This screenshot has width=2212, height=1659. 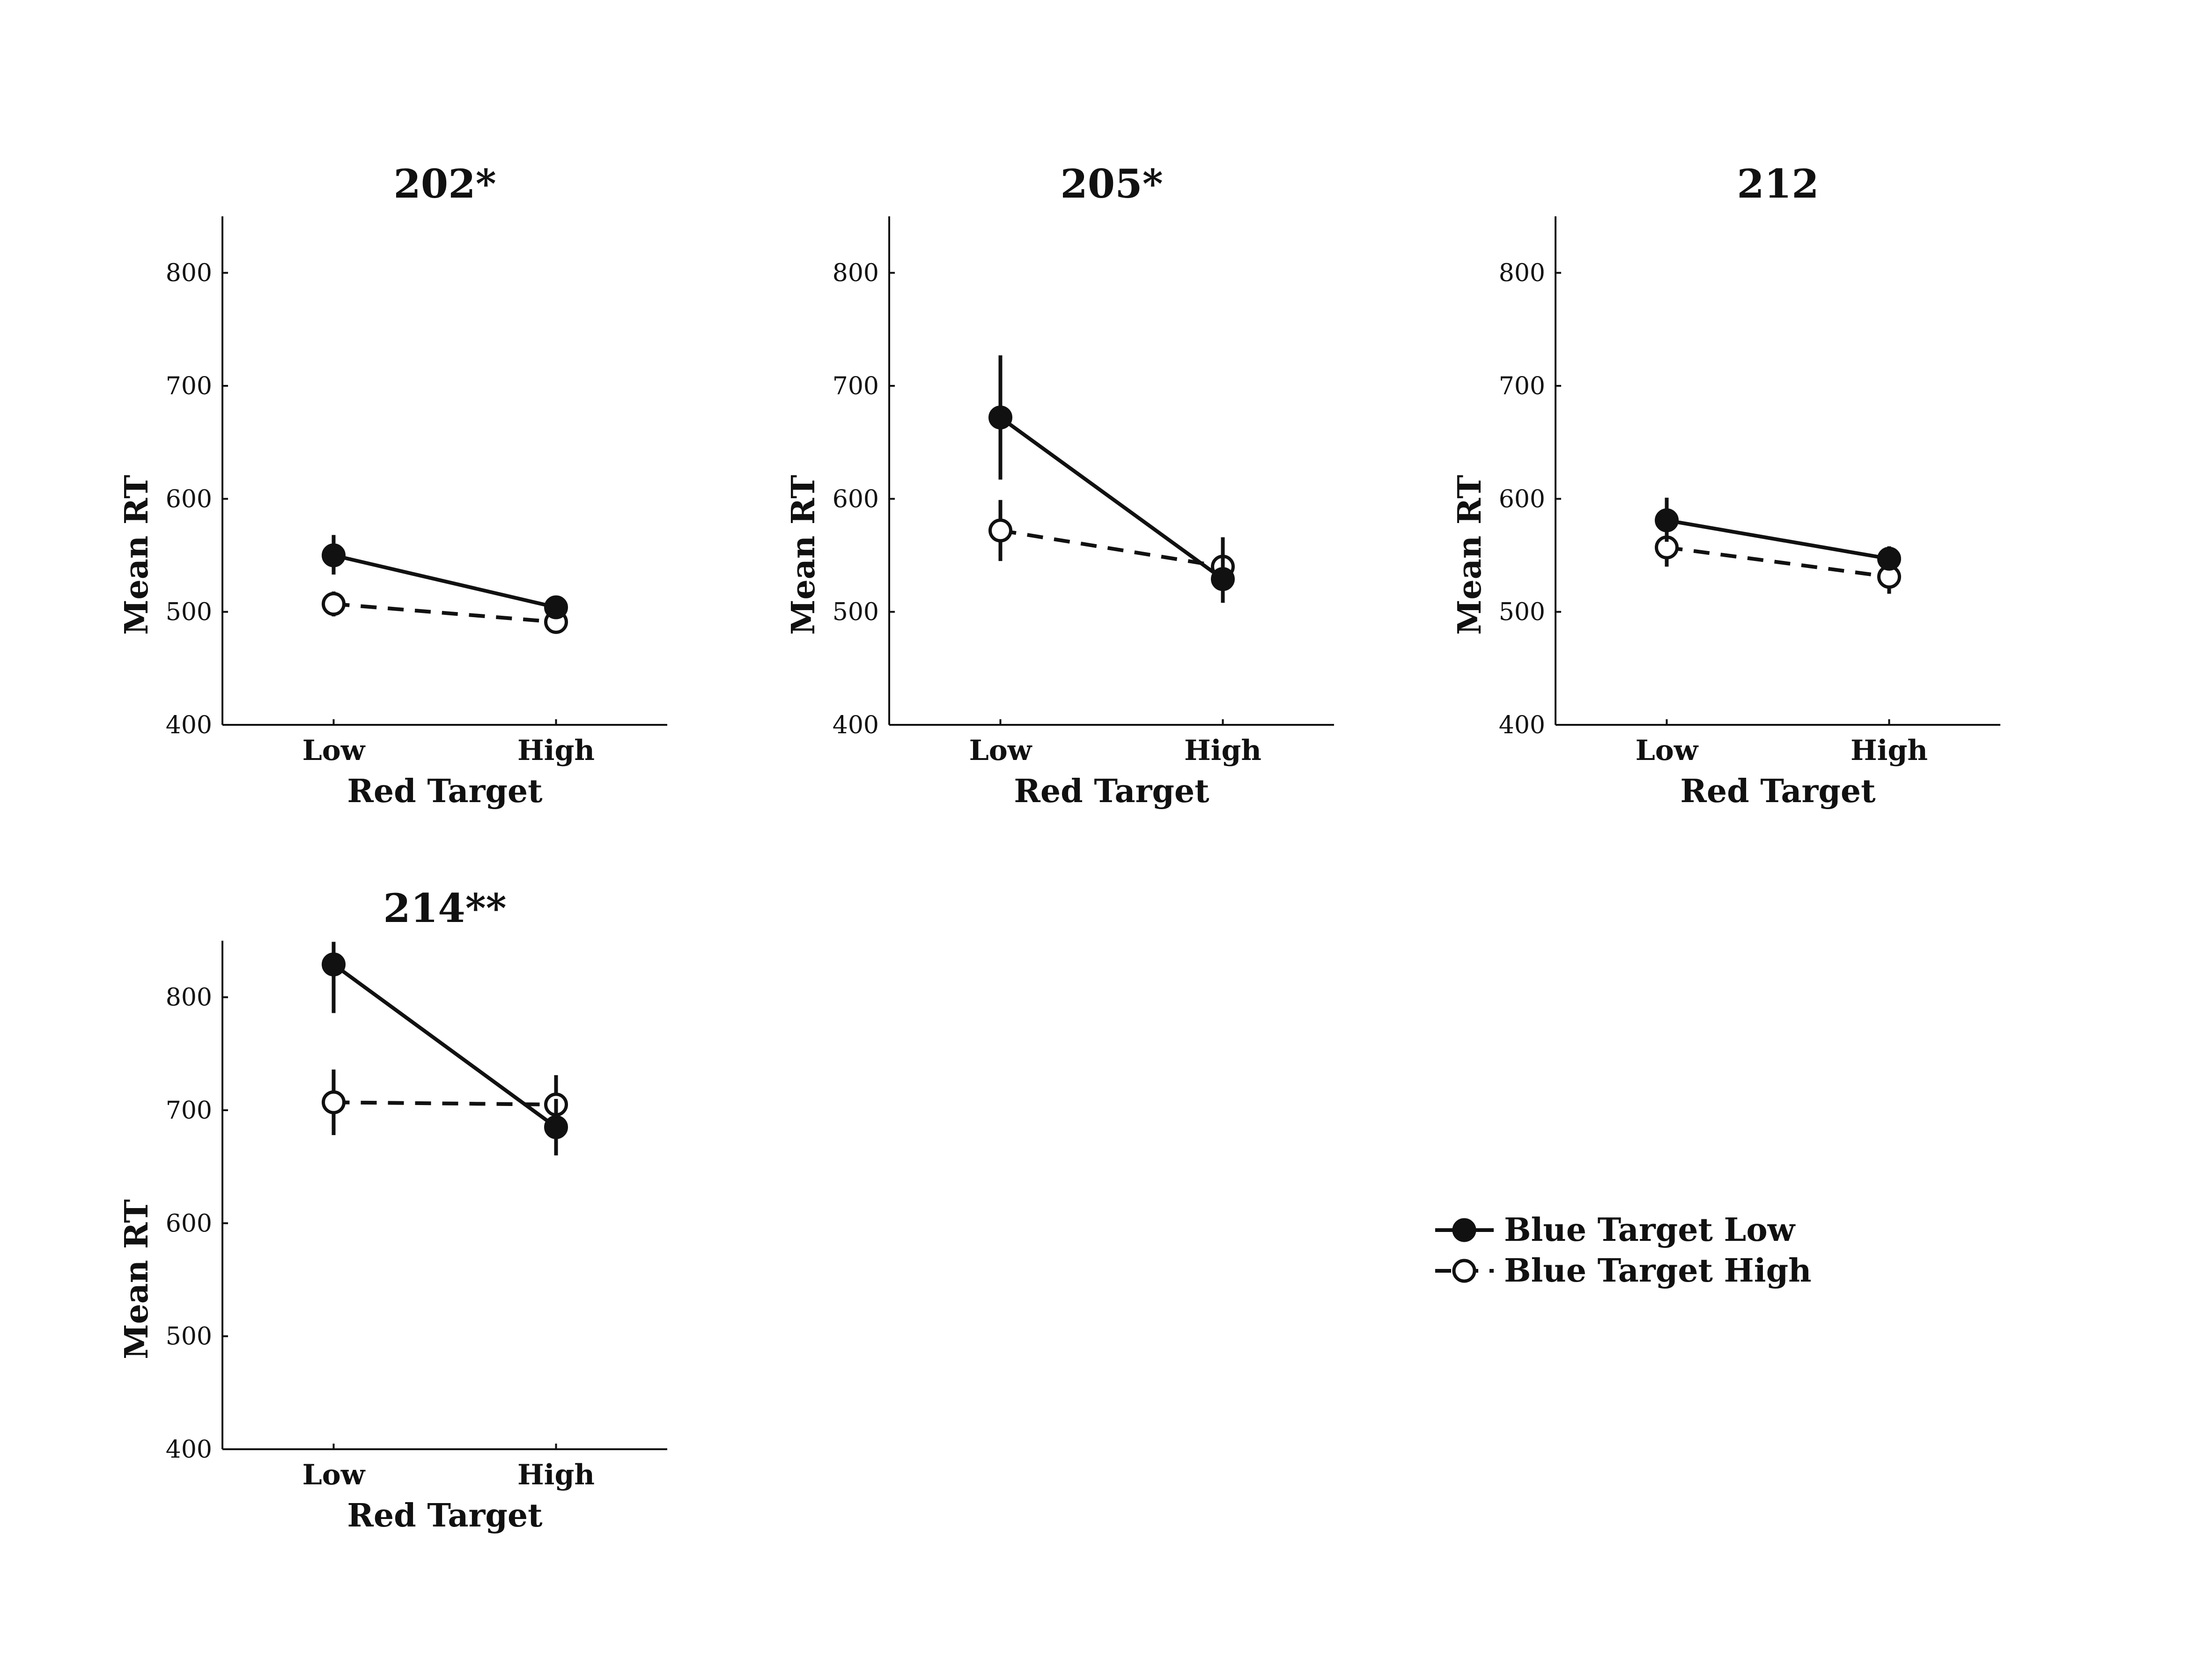 I want to click on series-blue-target-high, so click(x=1778, y=561).